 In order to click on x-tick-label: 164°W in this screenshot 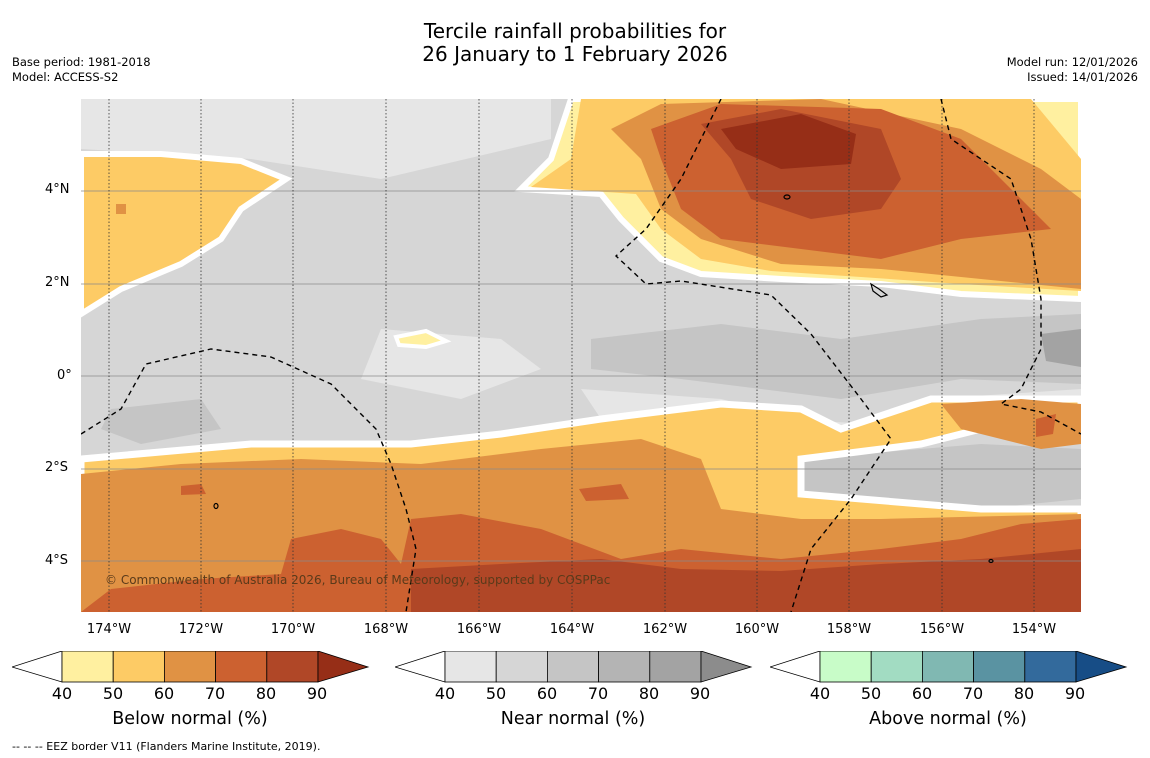, I will do `click(572, 629)`.